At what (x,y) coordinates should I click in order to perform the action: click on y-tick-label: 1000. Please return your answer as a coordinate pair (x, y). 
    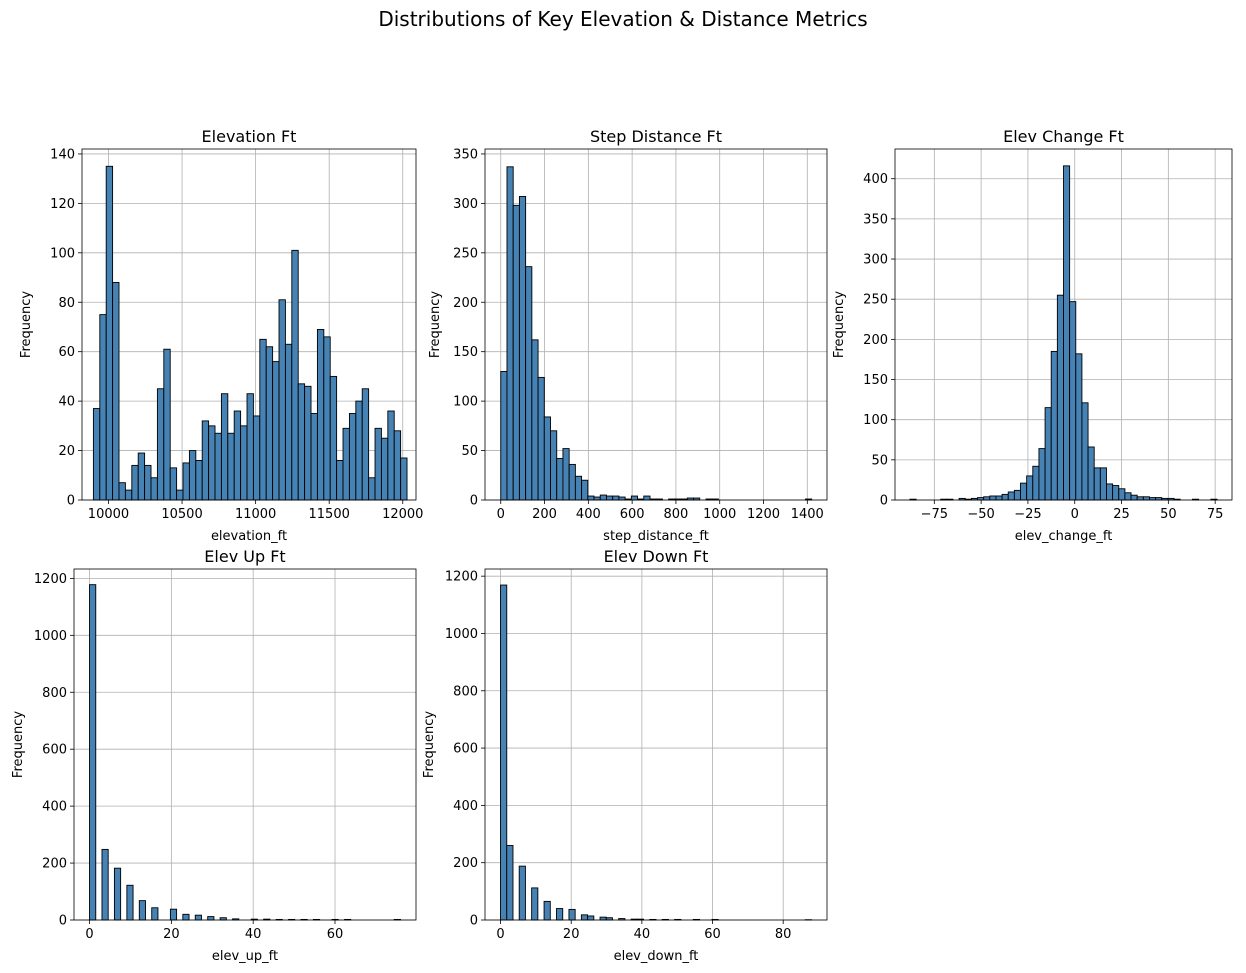
    Looking at the image, I should click on (461, 634).